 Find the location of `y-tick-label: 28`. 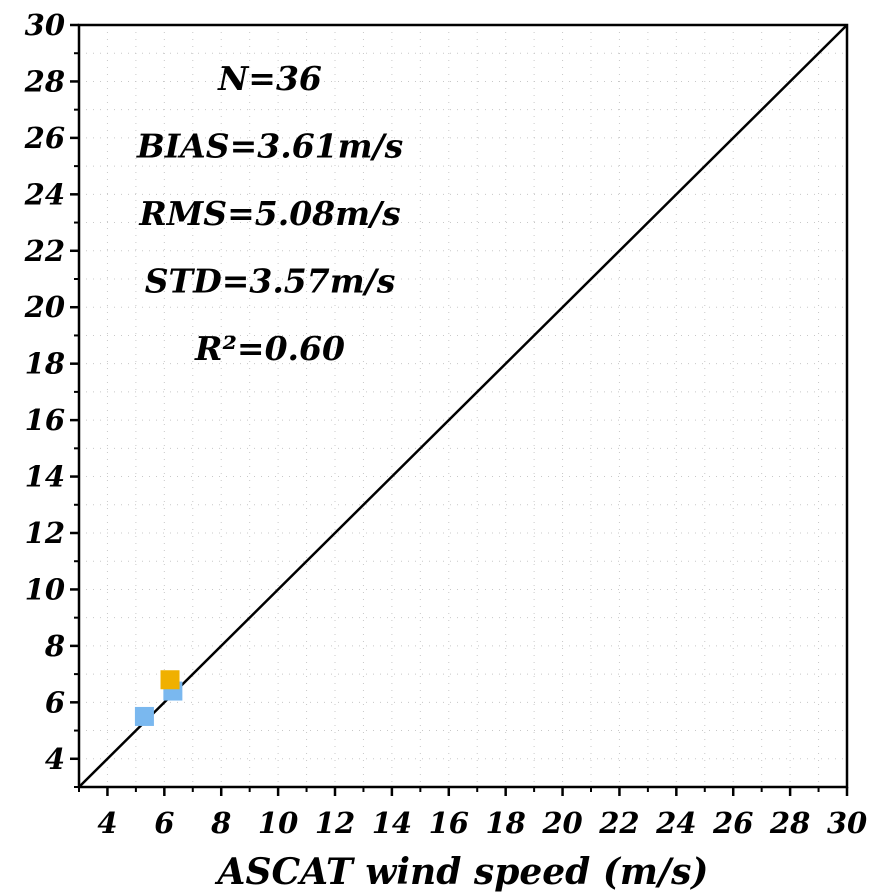

y-tick-label: 28 is located at coordinates (44, 81).